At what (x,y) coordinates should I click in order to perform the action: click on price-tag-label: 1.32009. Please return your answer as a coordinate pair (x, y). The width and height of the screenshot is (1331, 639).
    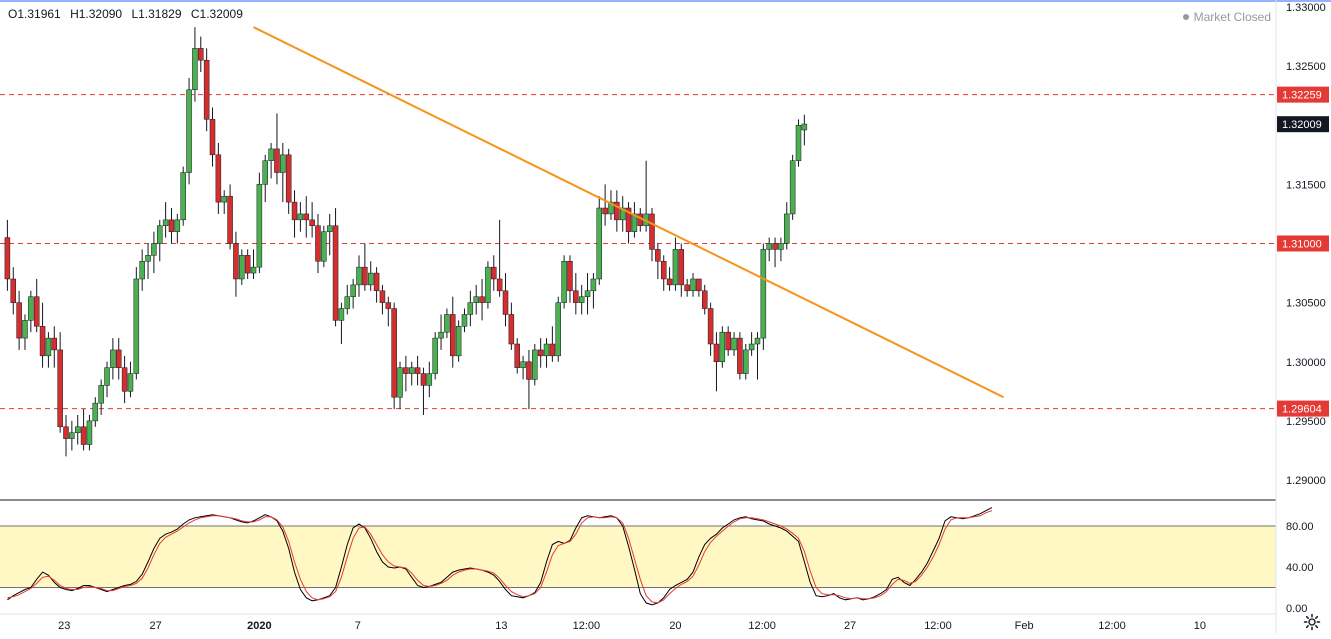
    Looking at the image, I should click on (1302, 125).